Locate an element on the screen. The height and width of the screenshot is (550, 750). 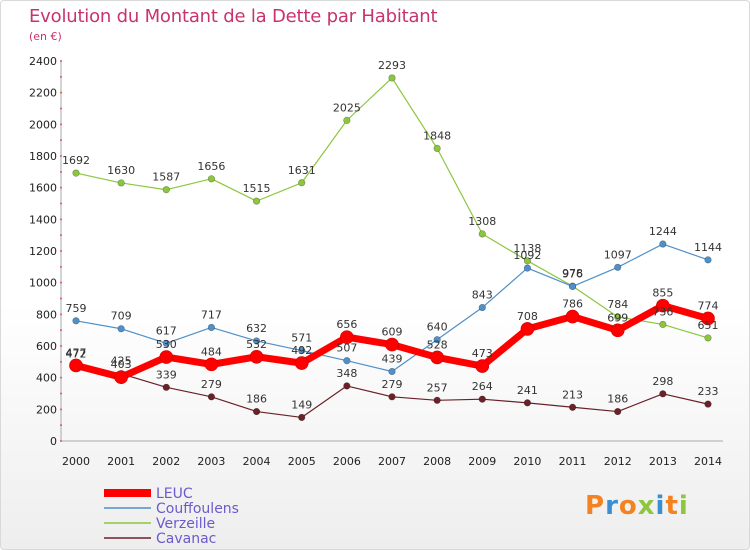
data-label-cavanac: 425 is located at coordinates (121, 361).